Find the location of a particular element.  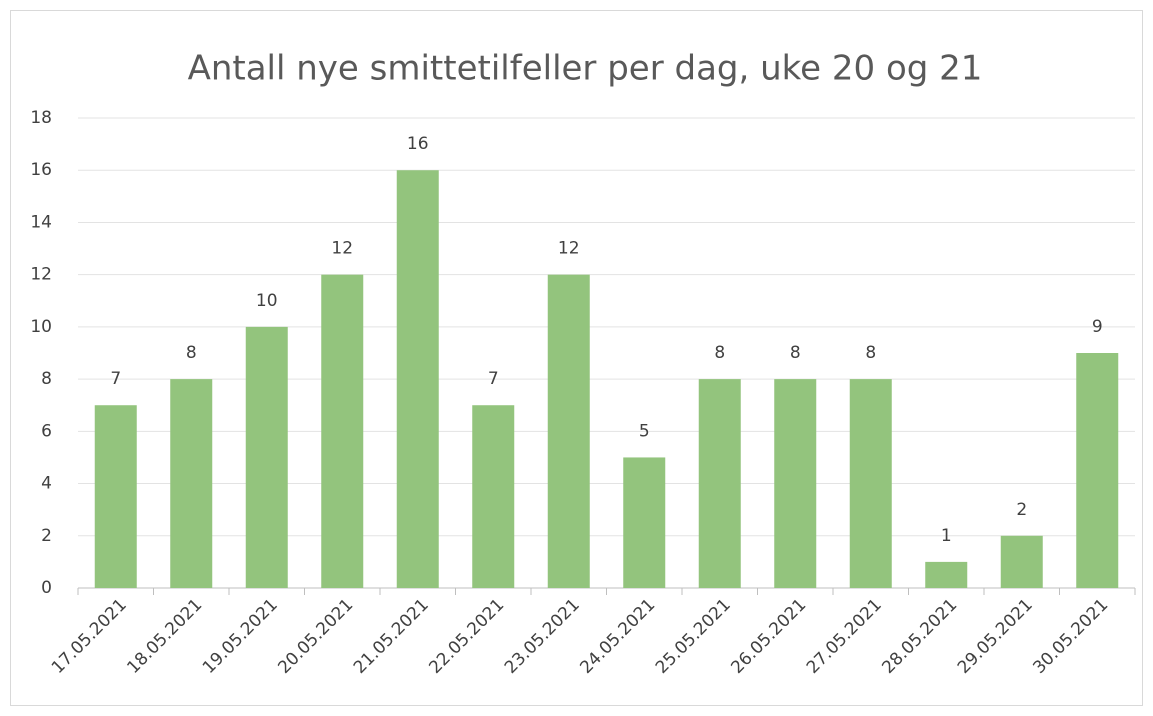

y-tick-label: 12 is located at coordinates (41, 275).